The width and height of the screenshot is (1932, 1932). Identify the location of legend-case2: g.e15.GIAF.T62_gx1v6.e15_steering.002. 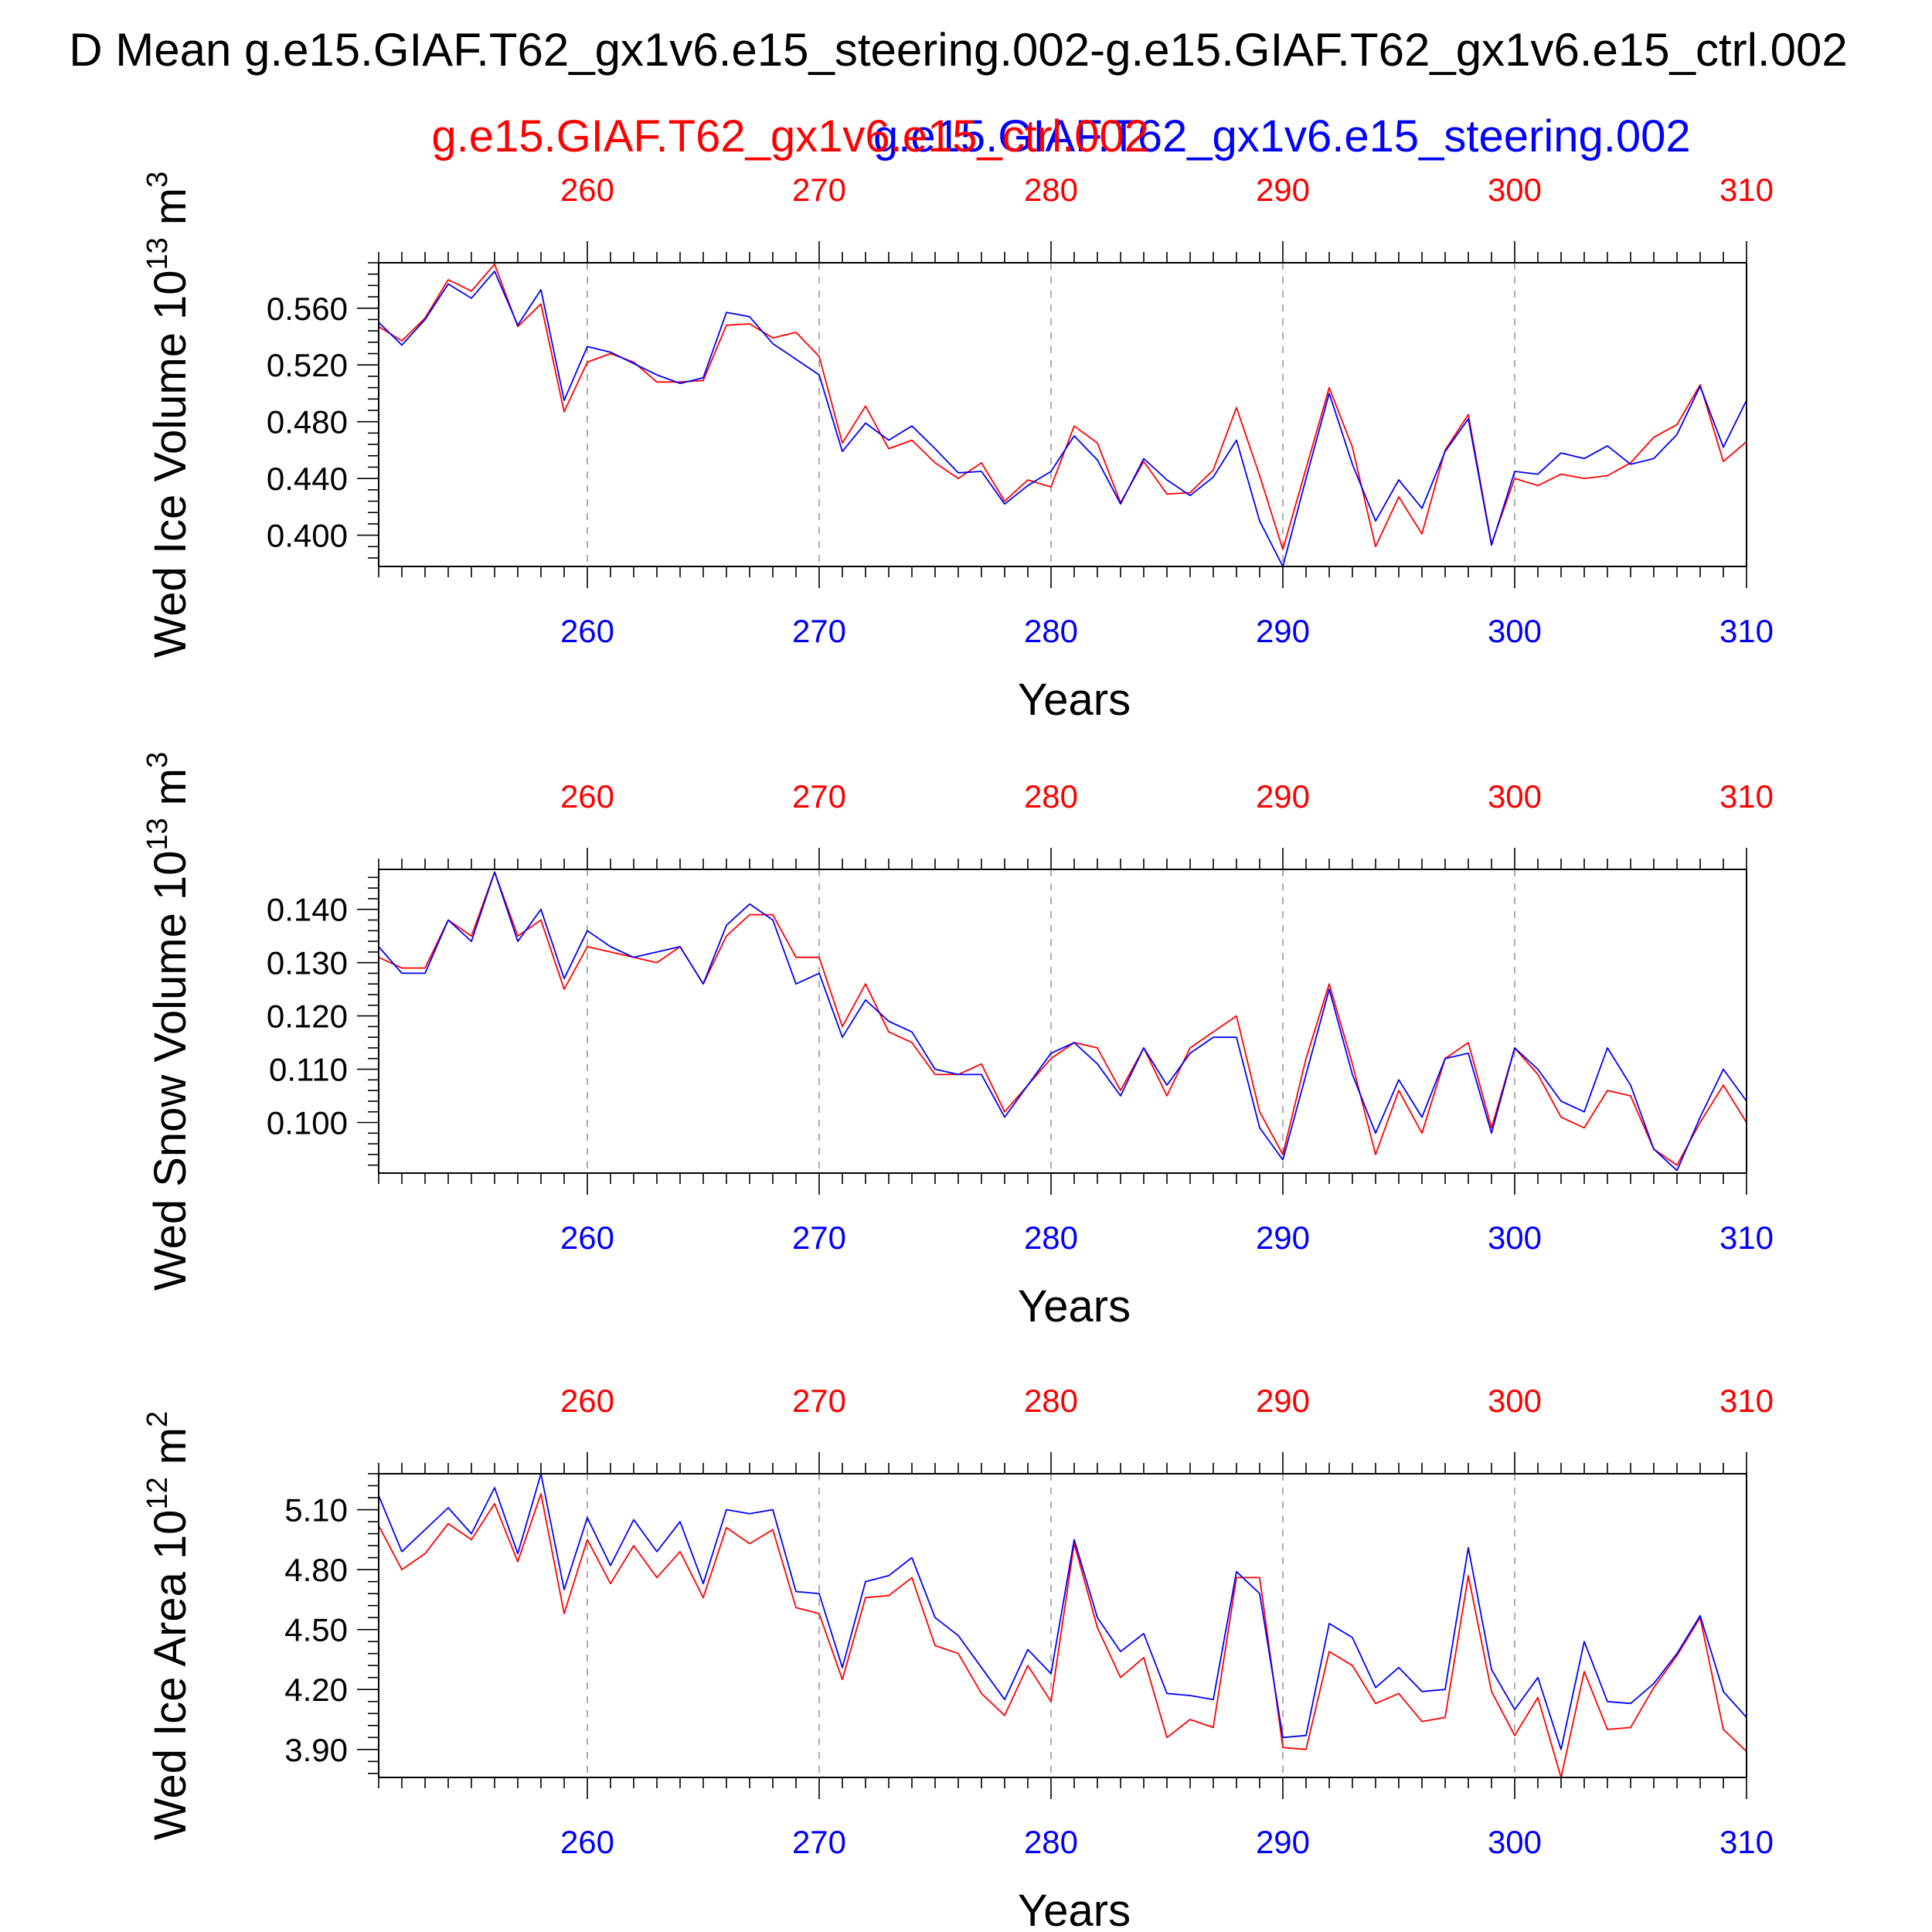
(1282, 136).